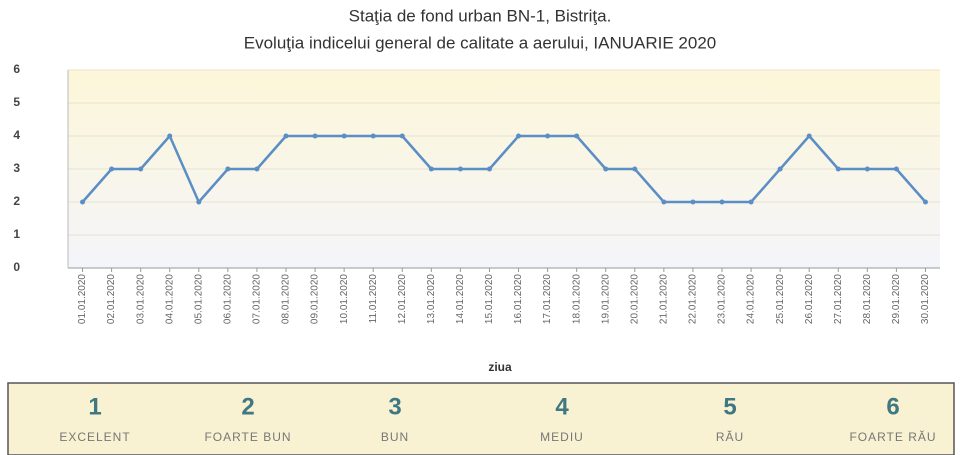 The width and height of the screenshot is (960, 455). What do you see at coordinates (16, 267) in the screenshot?
I see `y-tick-label: 0` at bounding box center [16, 267].